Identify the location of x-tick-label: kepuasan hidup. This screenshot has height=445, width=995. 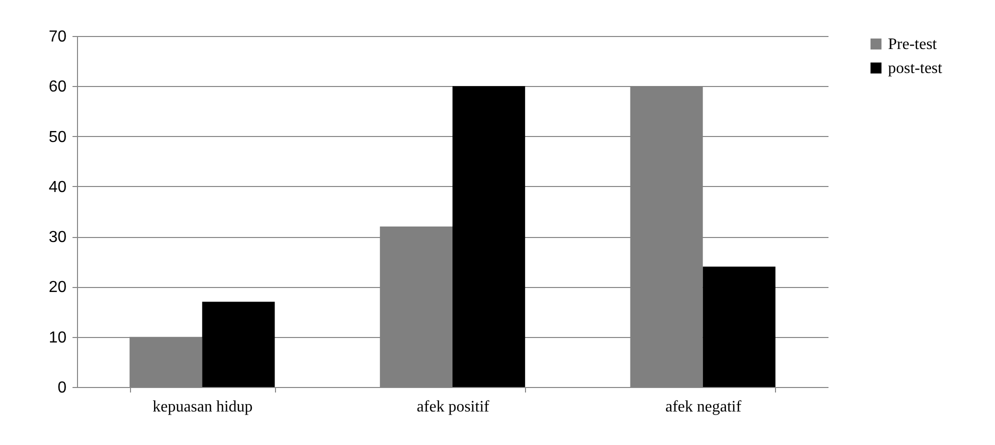
(202, 407).